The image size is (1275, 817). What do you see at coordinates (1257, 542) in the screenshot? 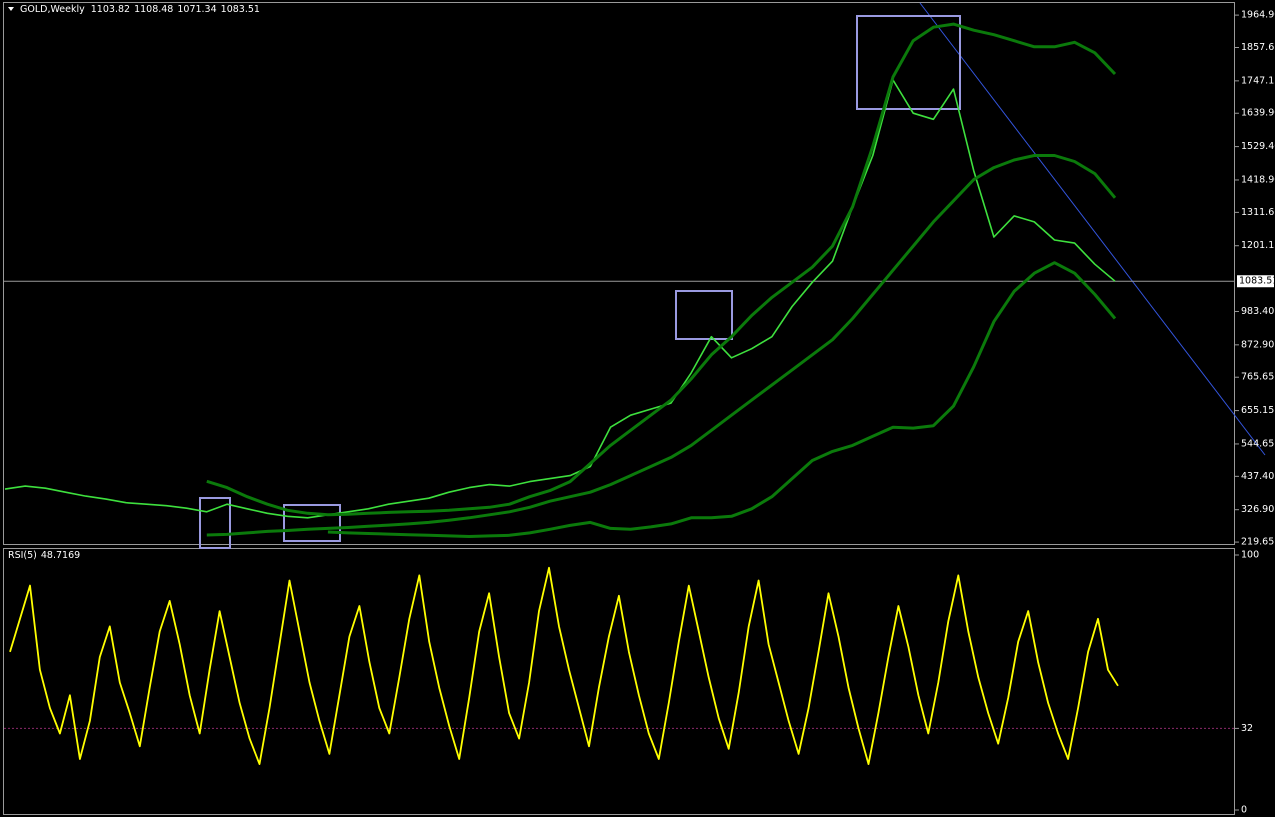
I see `y-tick-label: 219.65` at bounding box center [1257, 542].